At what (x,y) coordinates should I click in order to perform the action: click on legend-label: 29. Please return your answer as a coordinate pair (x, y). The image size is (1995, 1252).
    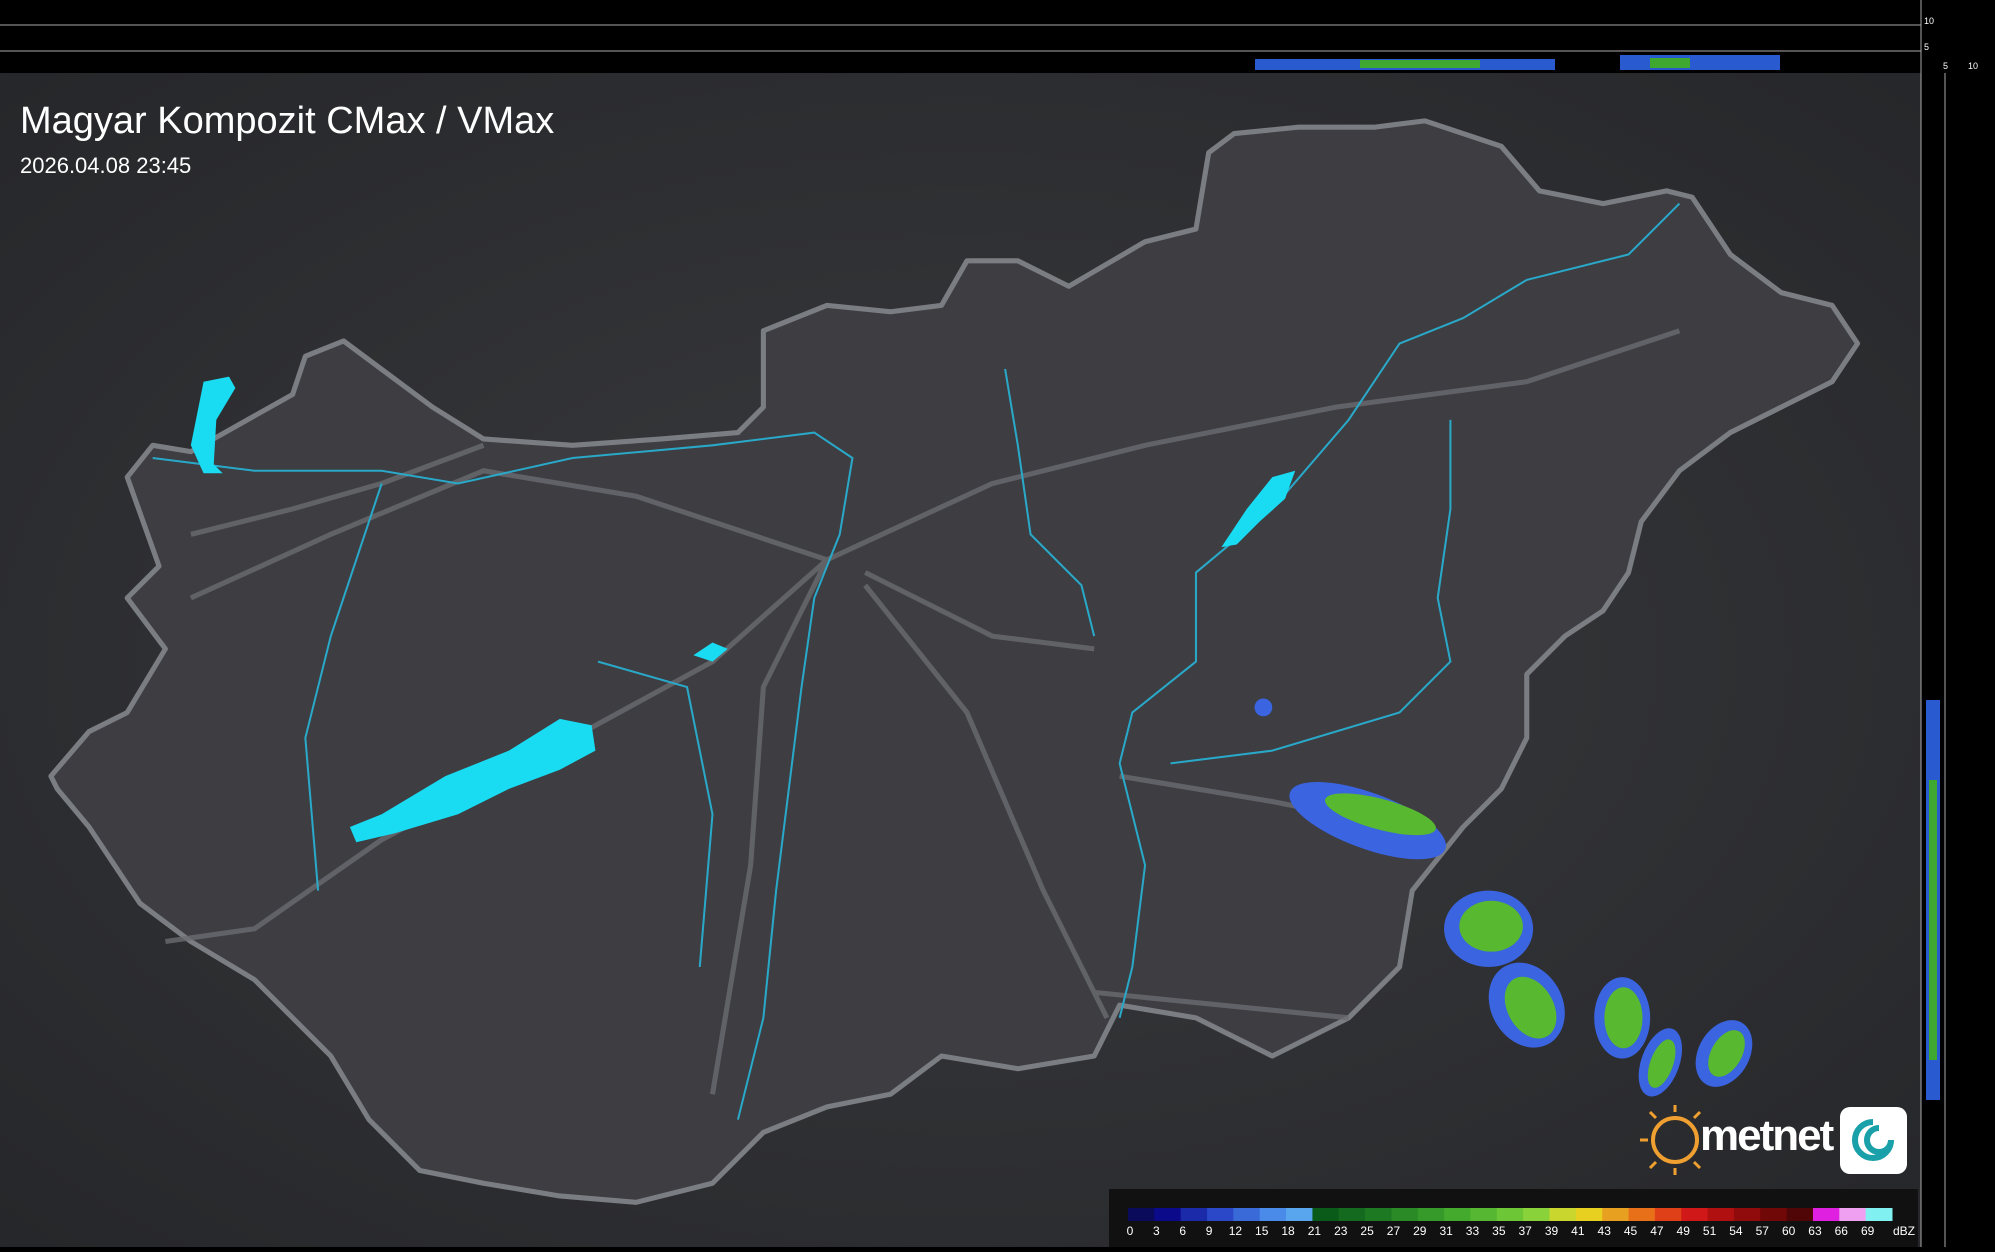
    Looking at the image, I should click on (1420, 1231).